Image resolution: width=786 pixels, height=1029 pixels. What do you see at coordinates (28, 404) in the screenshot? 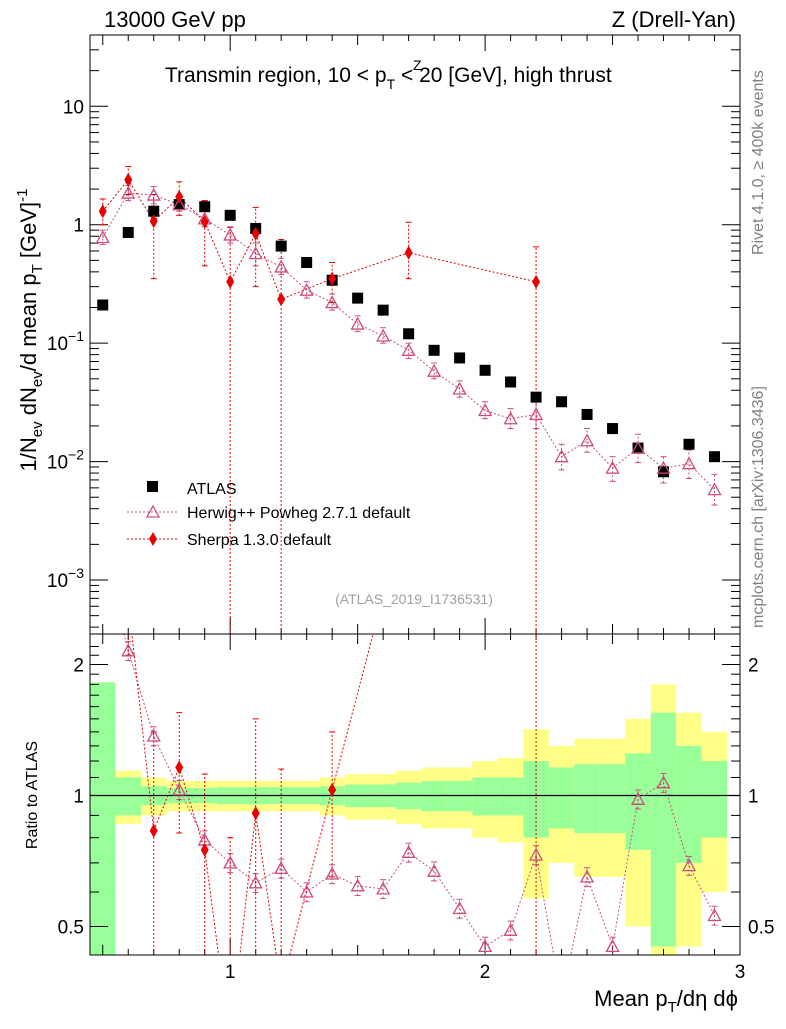
I see `ylabel-b: dN` at bounding box center [28, 404].